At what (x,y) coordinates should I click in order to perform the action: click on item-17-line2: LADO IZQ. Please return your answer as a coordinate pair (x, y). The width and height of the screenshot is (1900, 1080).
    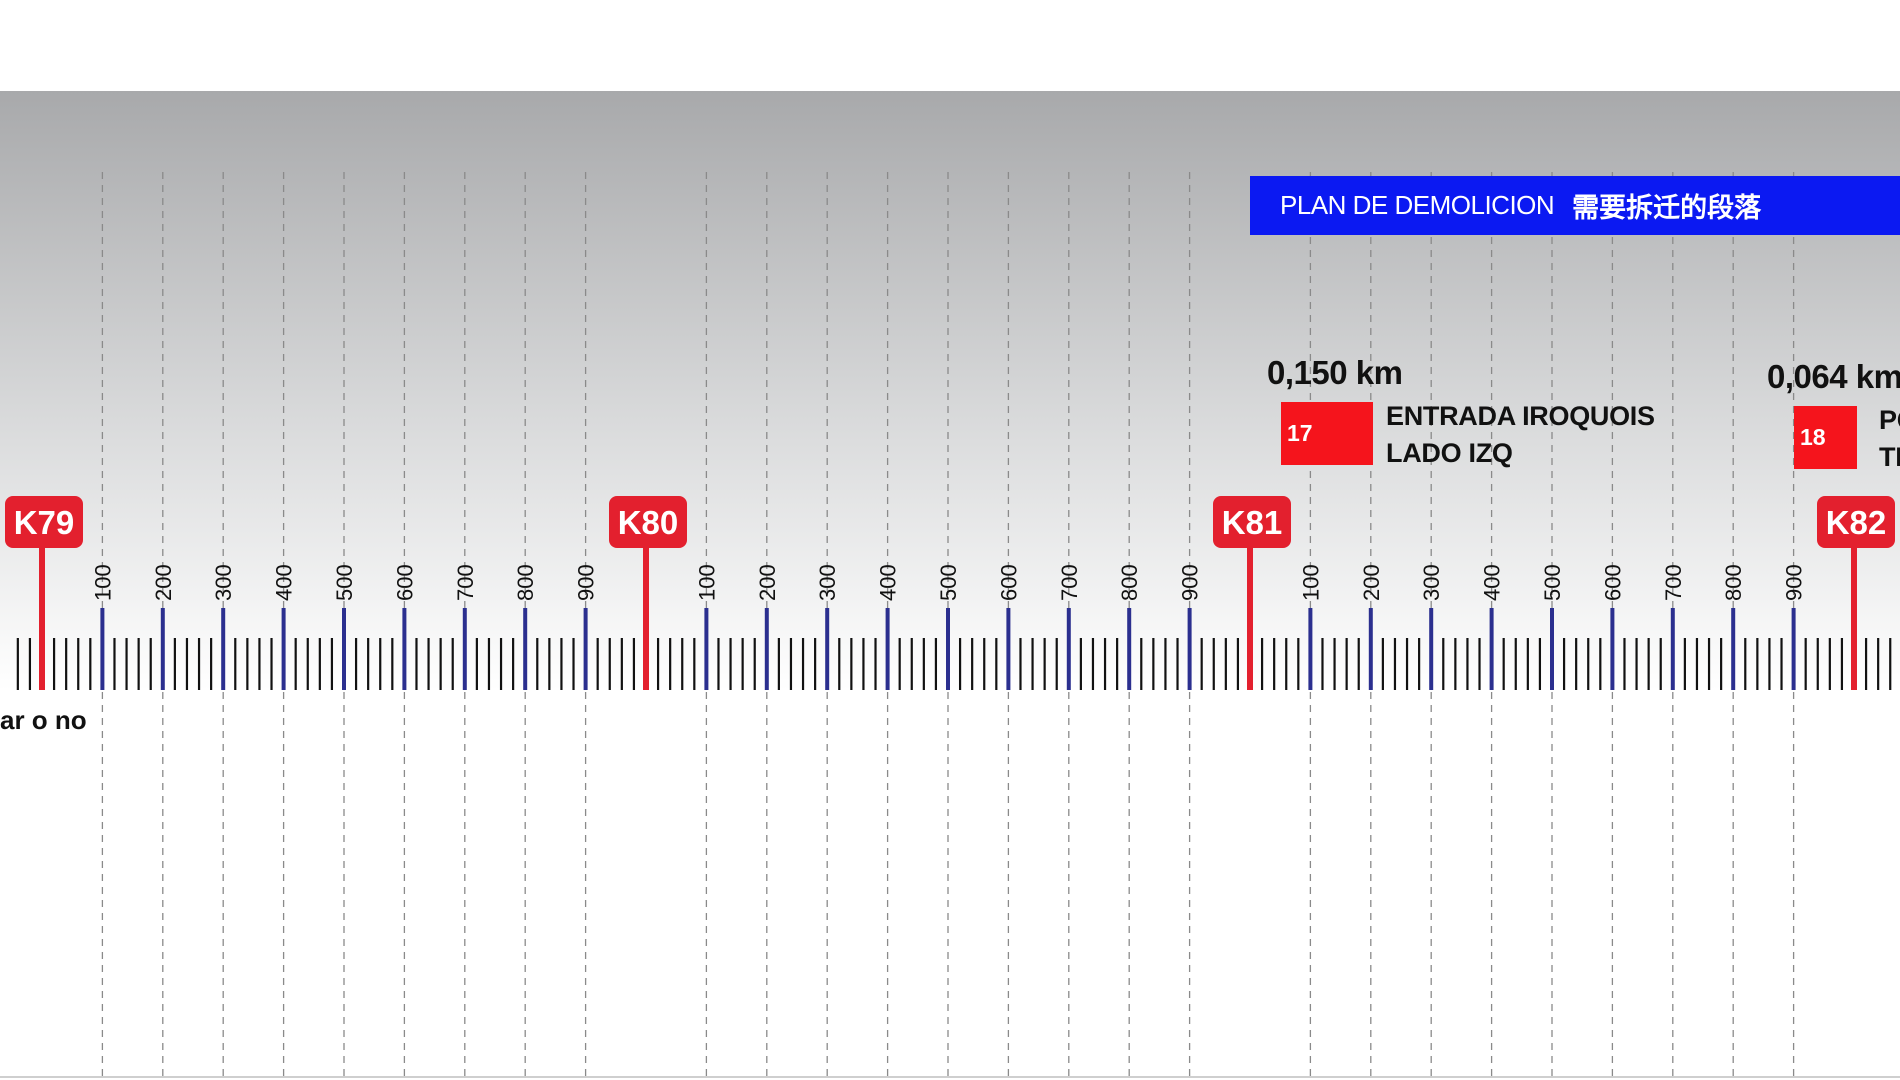
    Looking at the image, I should click on (1449, 453).